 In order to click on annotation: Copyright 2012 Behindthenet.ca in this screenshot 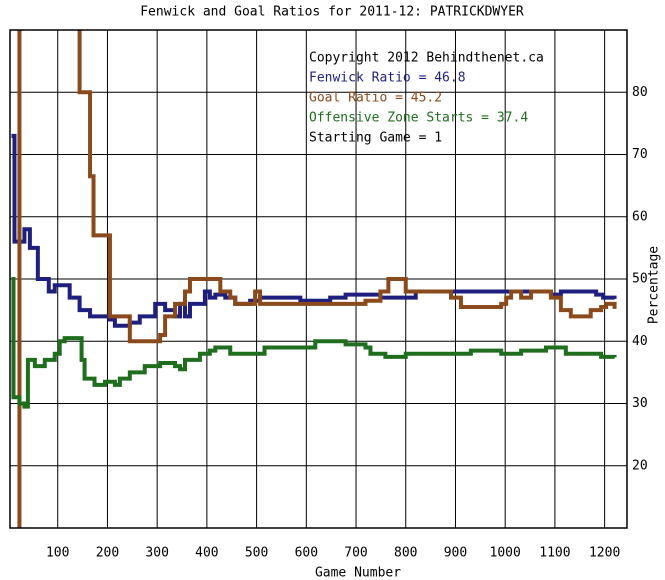, I will do `click(426, 58)`.